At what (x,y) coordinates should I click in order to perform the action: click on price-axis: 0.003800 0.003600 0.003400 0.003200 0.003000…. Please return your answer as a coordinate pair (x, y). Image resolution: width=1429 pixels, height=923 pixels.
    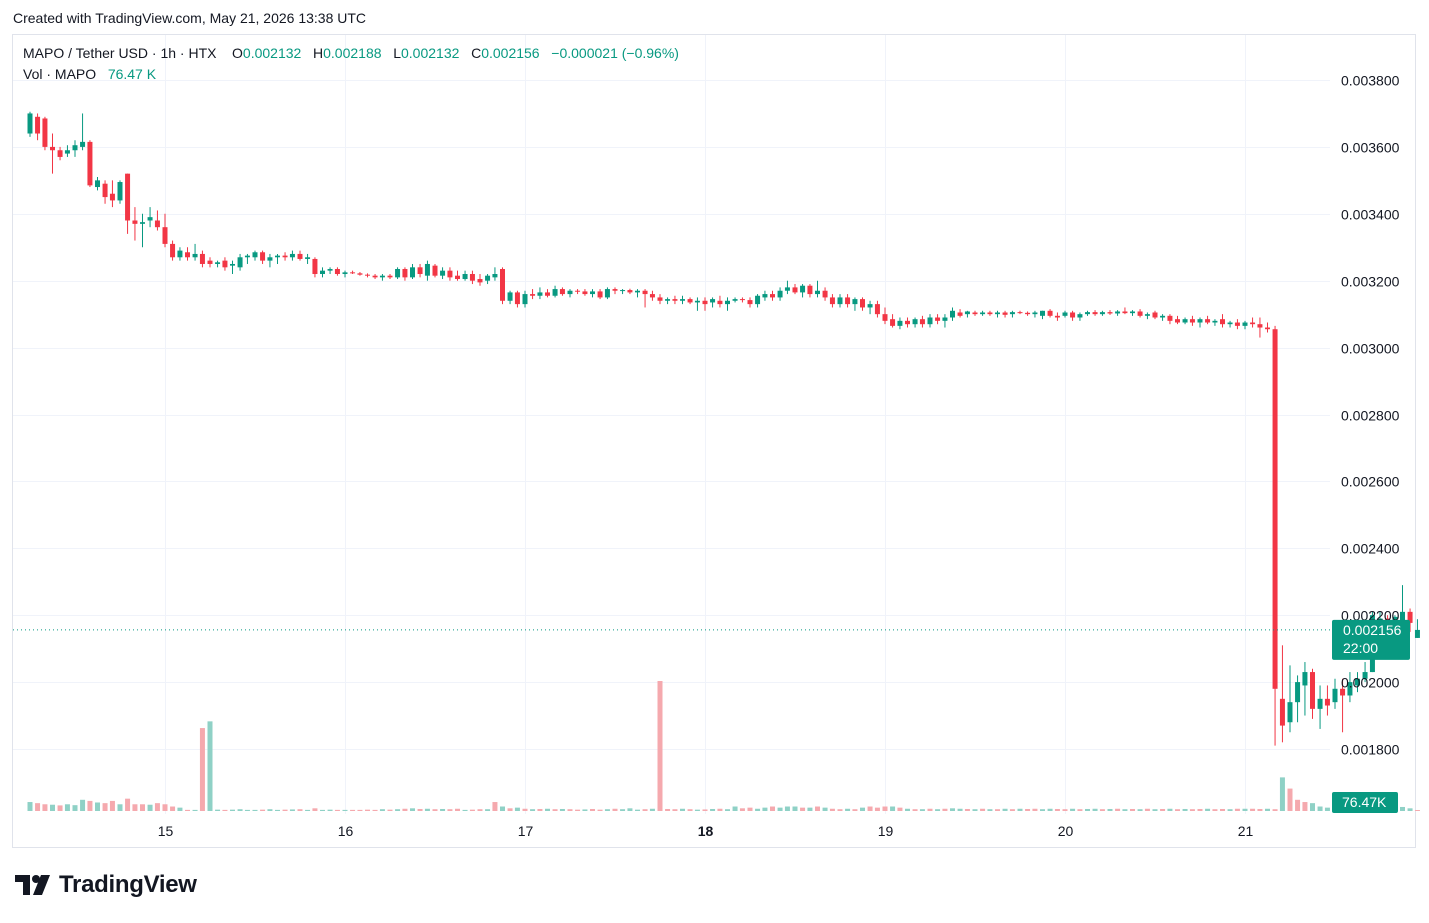
    Looking at the image, I should click on (1370, 415).